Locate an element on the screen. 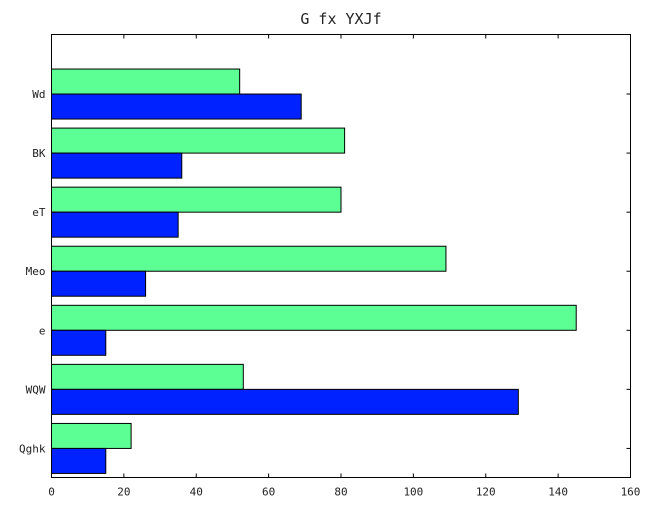  x-tick-label-60: 60 is located at coordinates (268, 492).